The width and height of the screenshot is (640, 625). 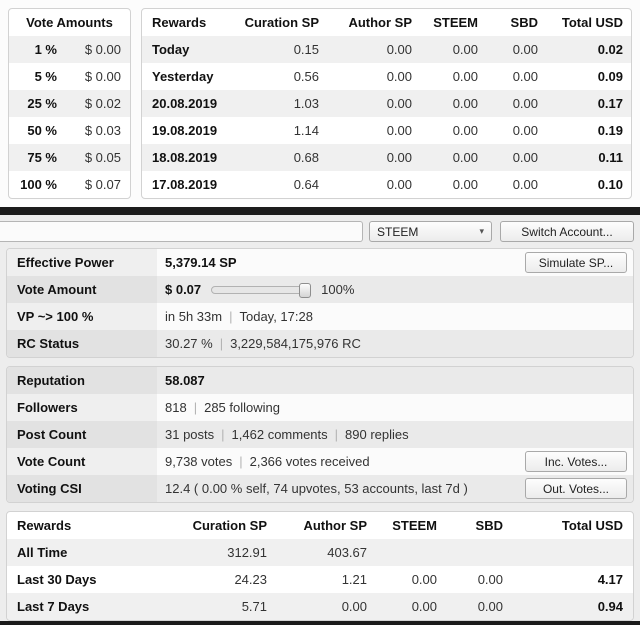 What do you see at coordinates (261, 290) in the screenshot?
I see `vote-amount-slider` at bounding box center [261, 290].